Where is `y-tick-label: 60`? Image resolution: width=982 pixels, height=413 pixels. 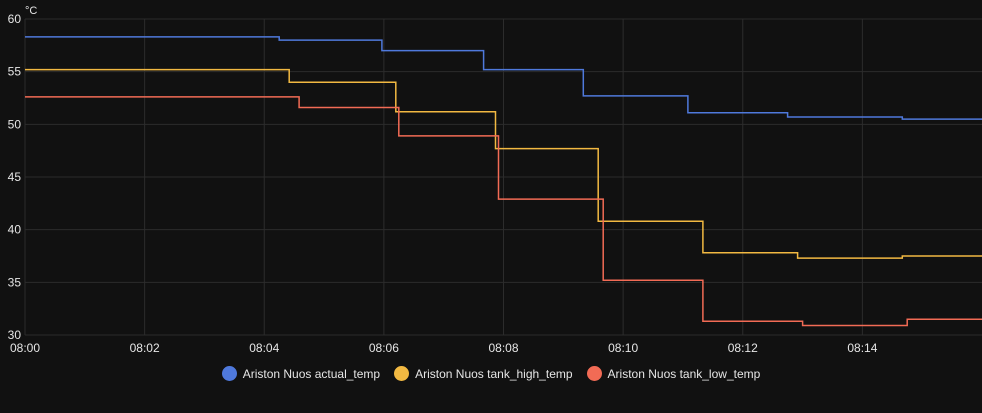
y-tick-label: 60 is located at coordinates (15, 19).